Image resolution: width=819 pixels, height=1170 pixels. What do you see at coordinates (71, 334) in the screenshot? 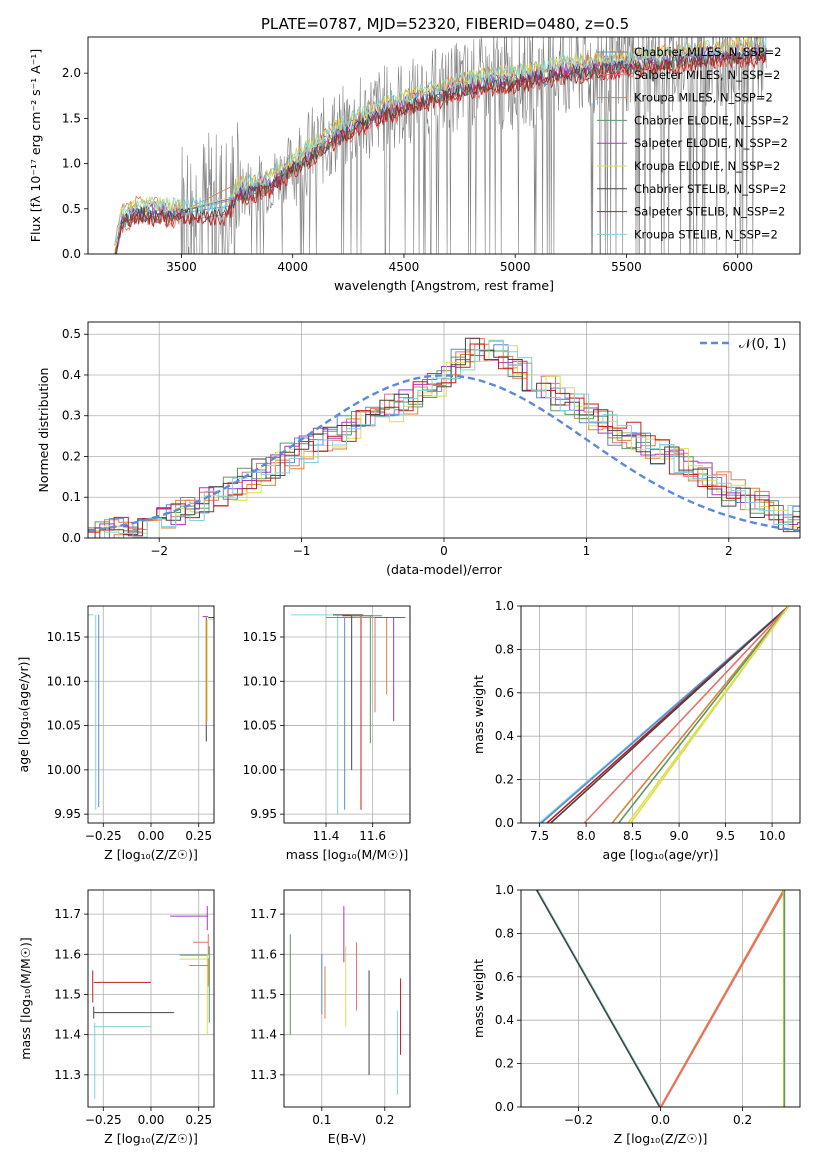
I see `y-tick-label: 0.5` at bounding box center [71, 334].